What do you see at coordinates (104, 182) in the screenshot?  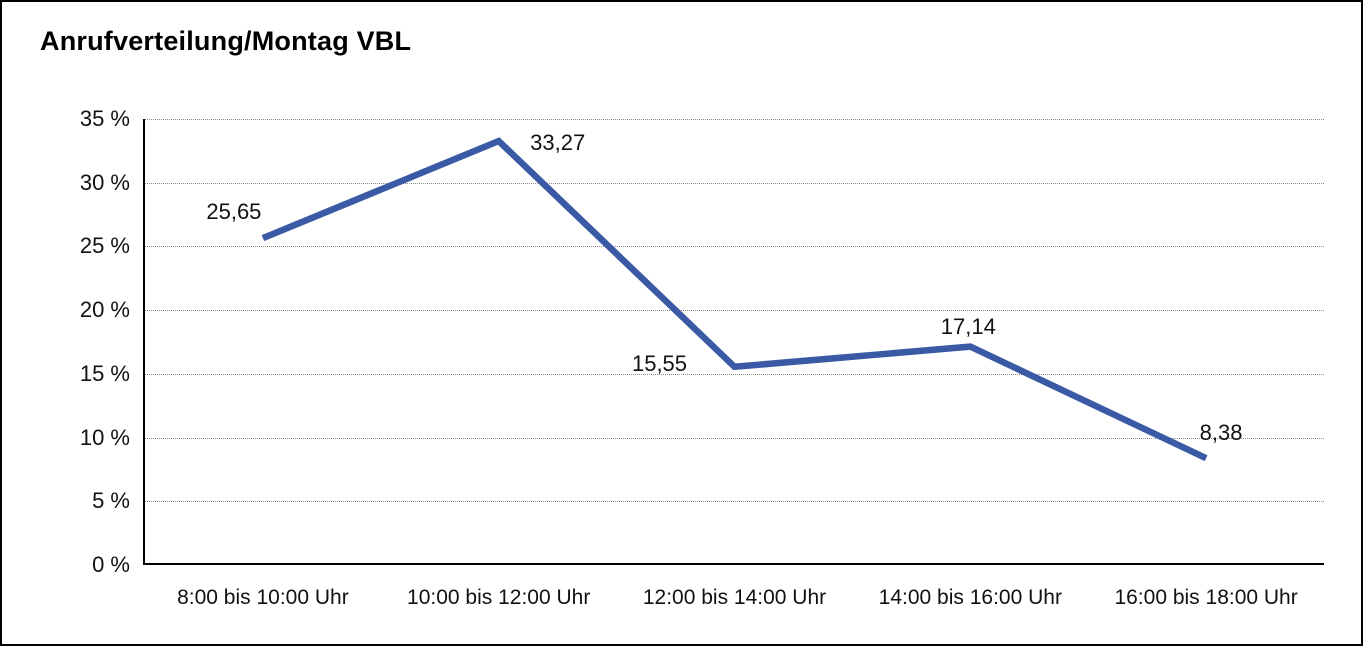 I see `y-axis-tick-label: 30 %` at bounding box center [104, 182].